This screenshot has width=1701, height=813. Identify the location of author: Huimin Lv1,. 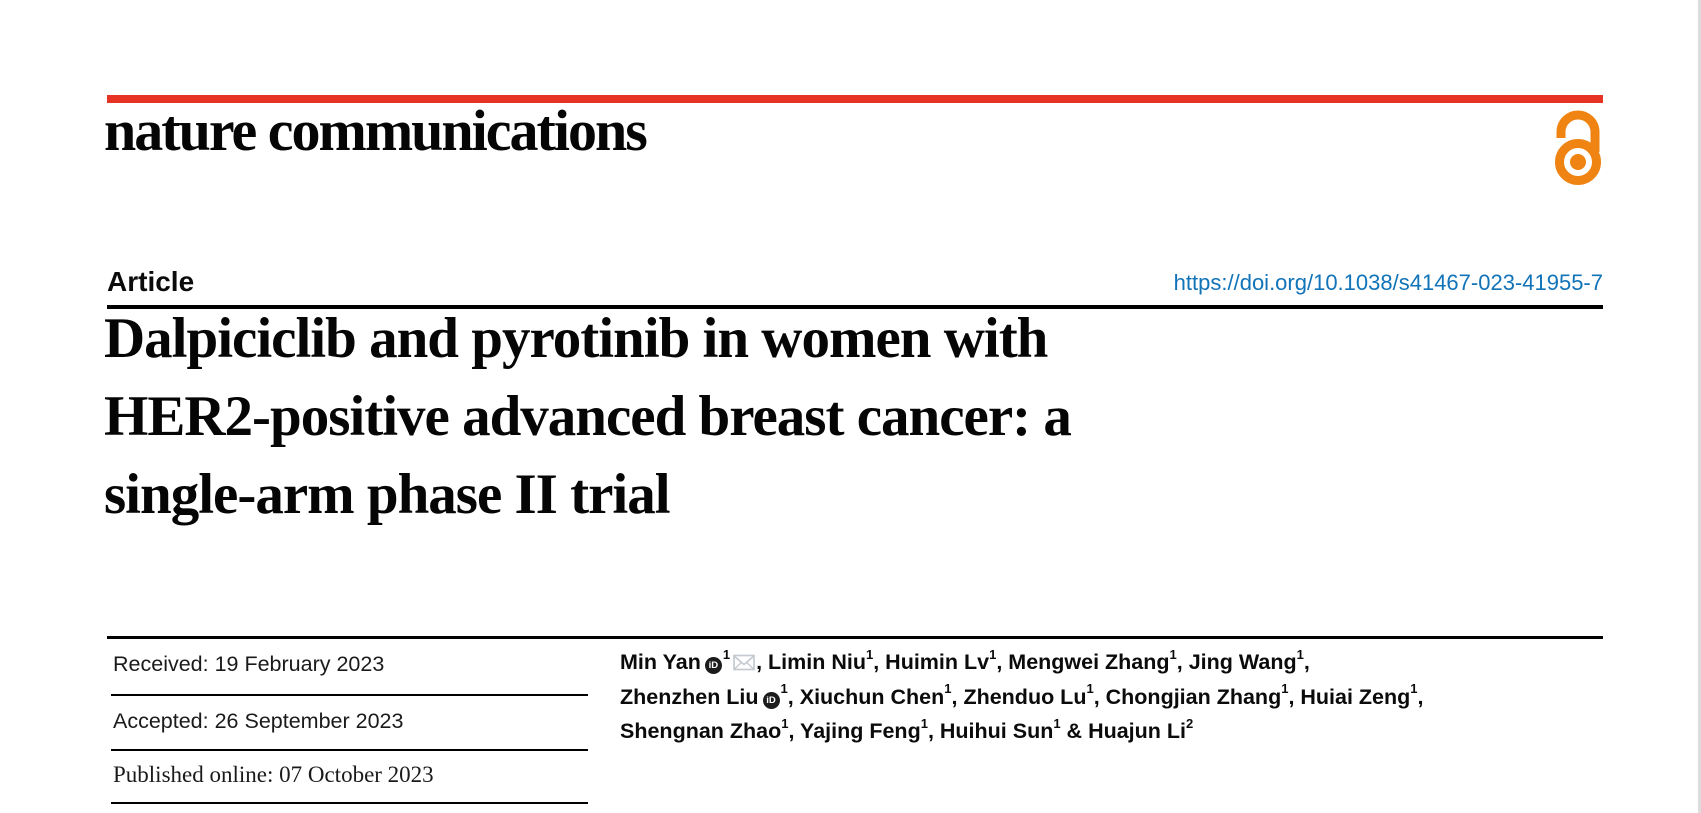
(947, 660).